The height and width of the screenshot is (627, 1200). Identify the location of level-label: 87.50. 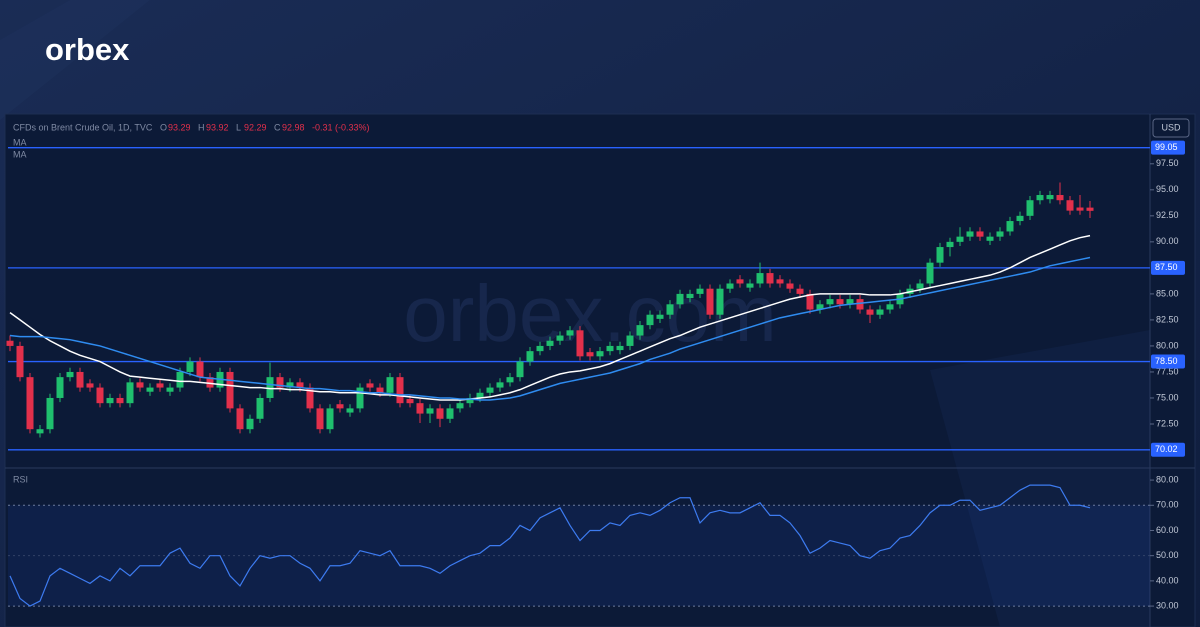
(1166, 267).